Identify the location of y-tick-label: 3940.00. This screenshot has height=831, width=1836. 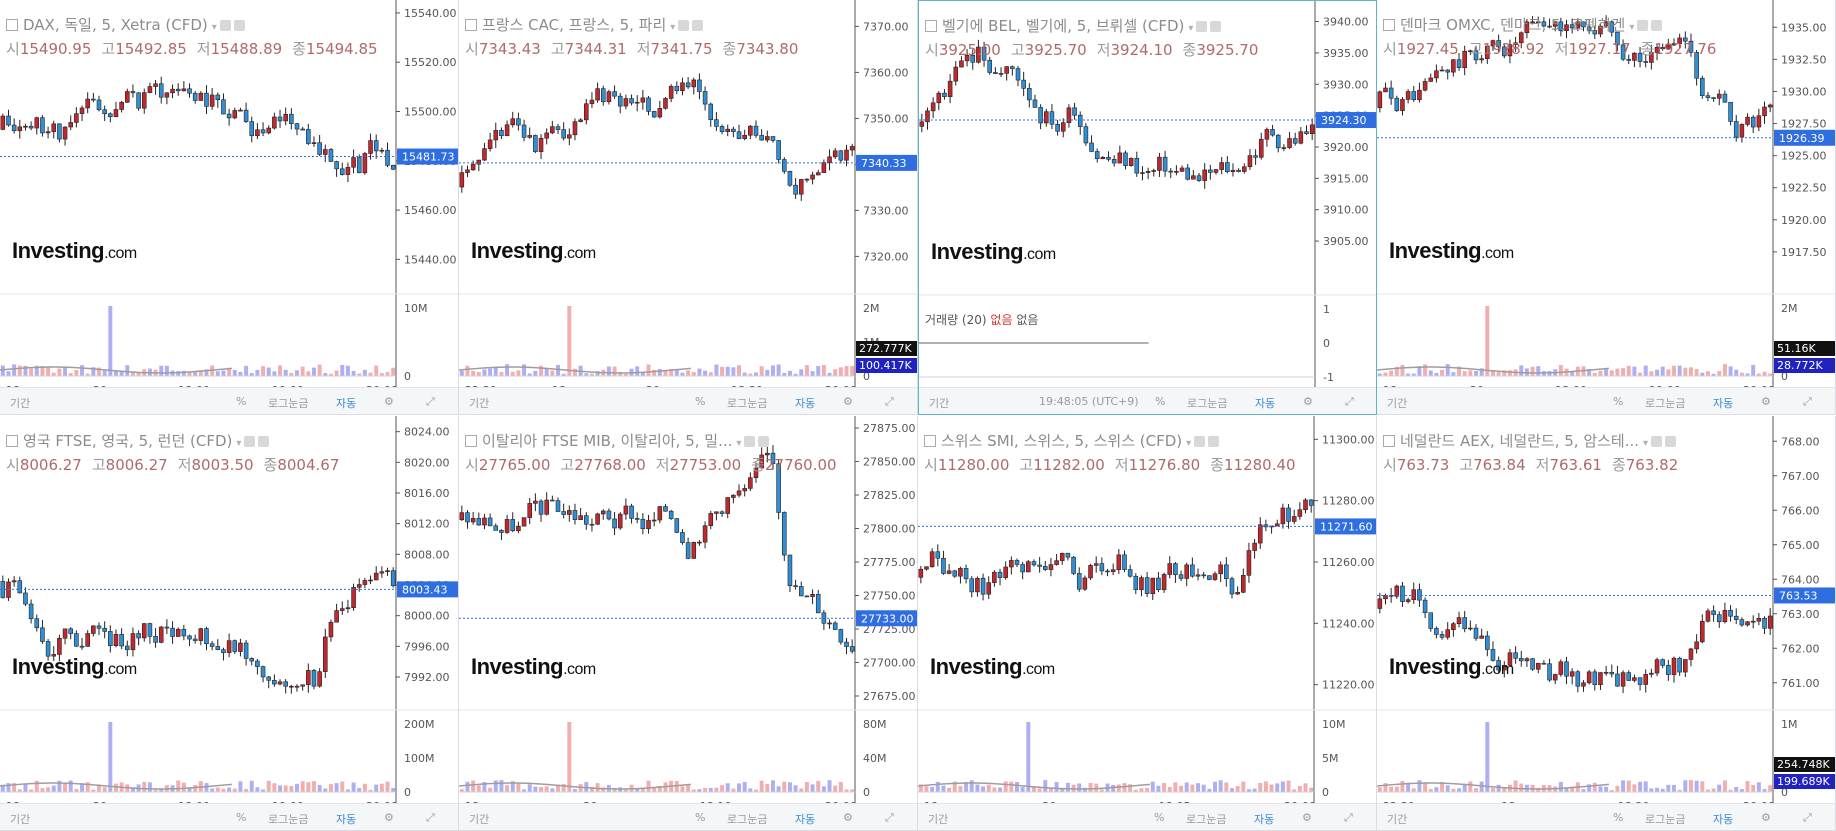
(1346, 22).